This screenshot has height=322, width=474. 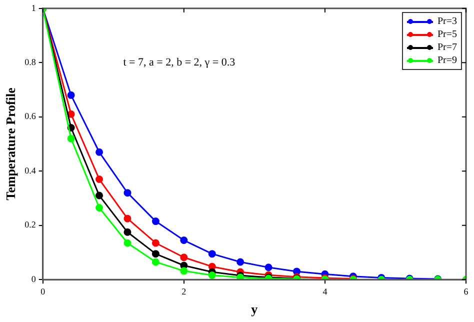 I want to click on annotation: t = 7, a = 2, b = 2, γ = 0.3, so click(x=179, y=62).